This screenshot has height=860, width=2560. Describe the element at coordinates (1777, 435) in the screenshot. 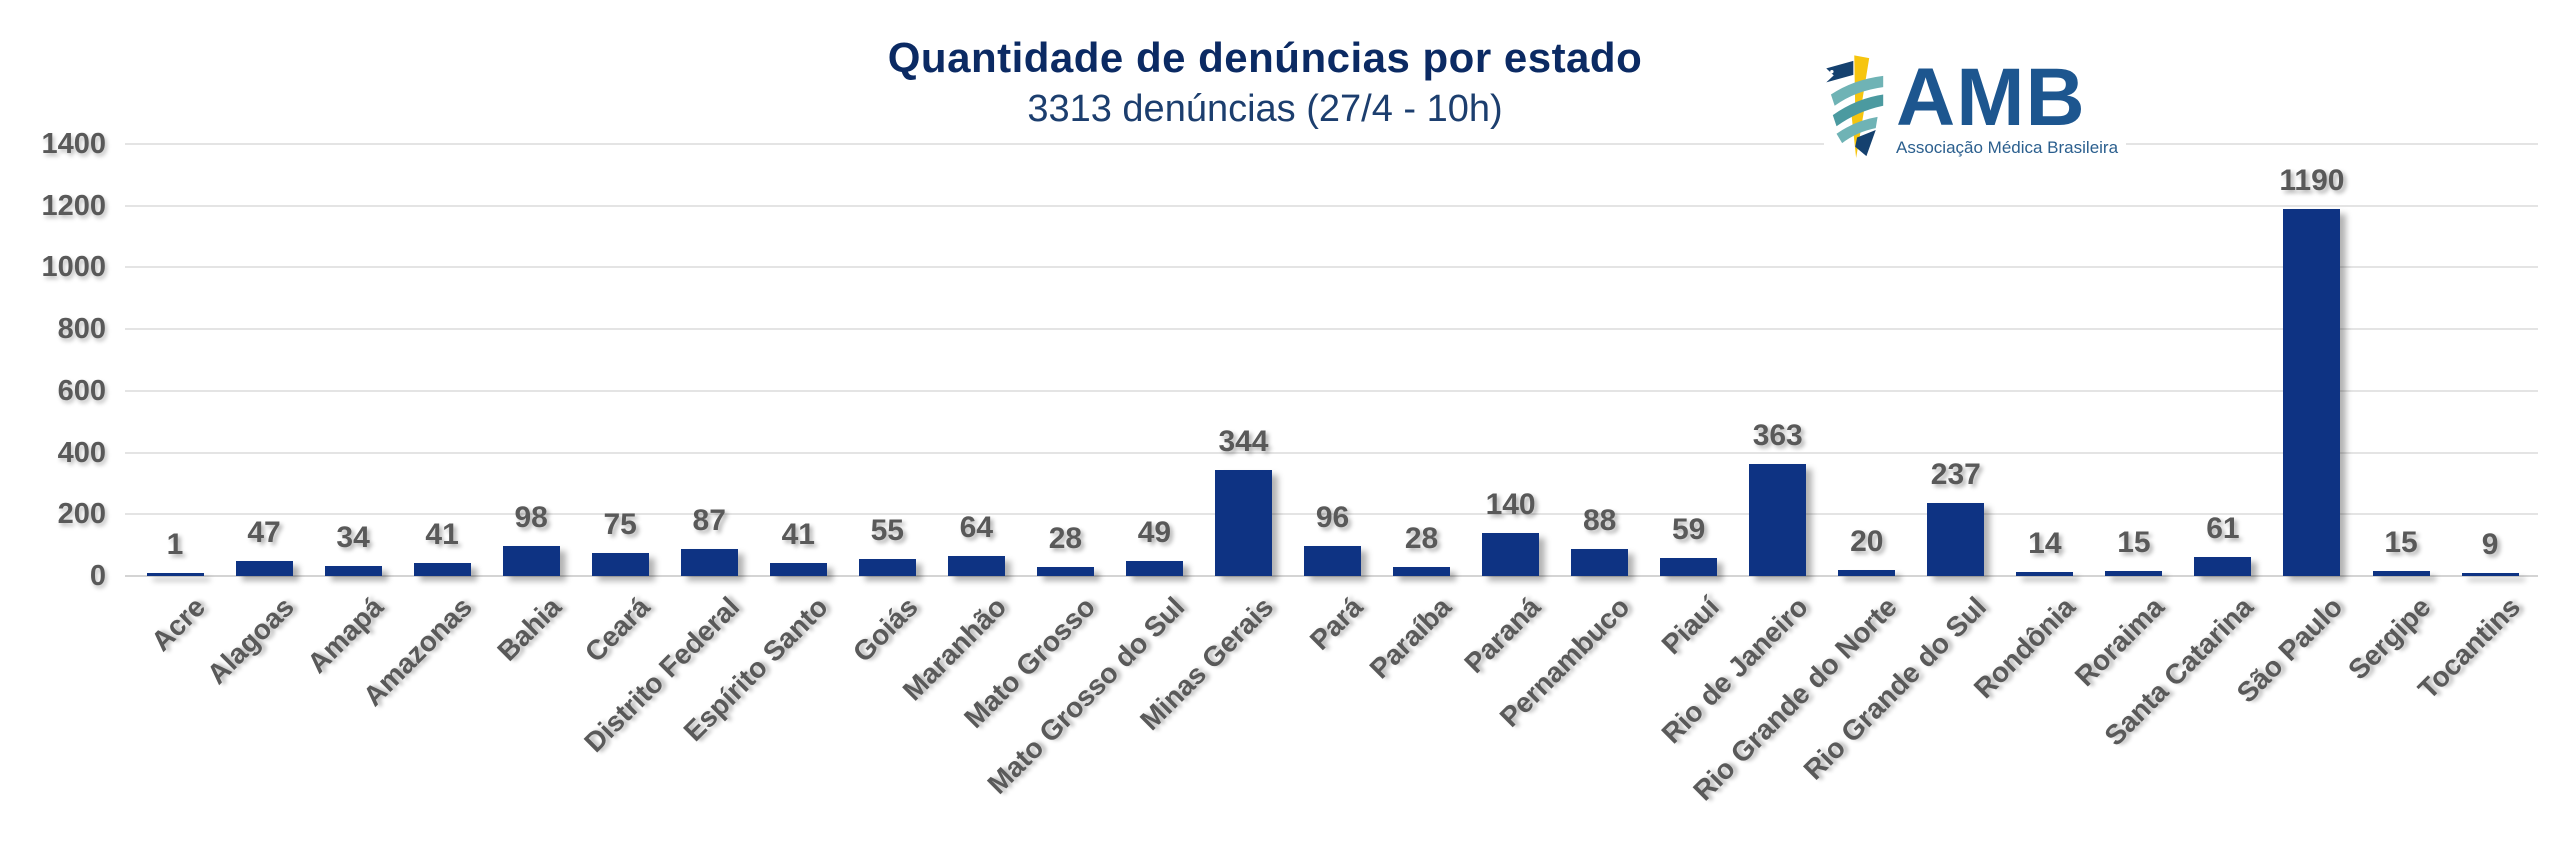

I see `bar-value-label: 363` at that location.